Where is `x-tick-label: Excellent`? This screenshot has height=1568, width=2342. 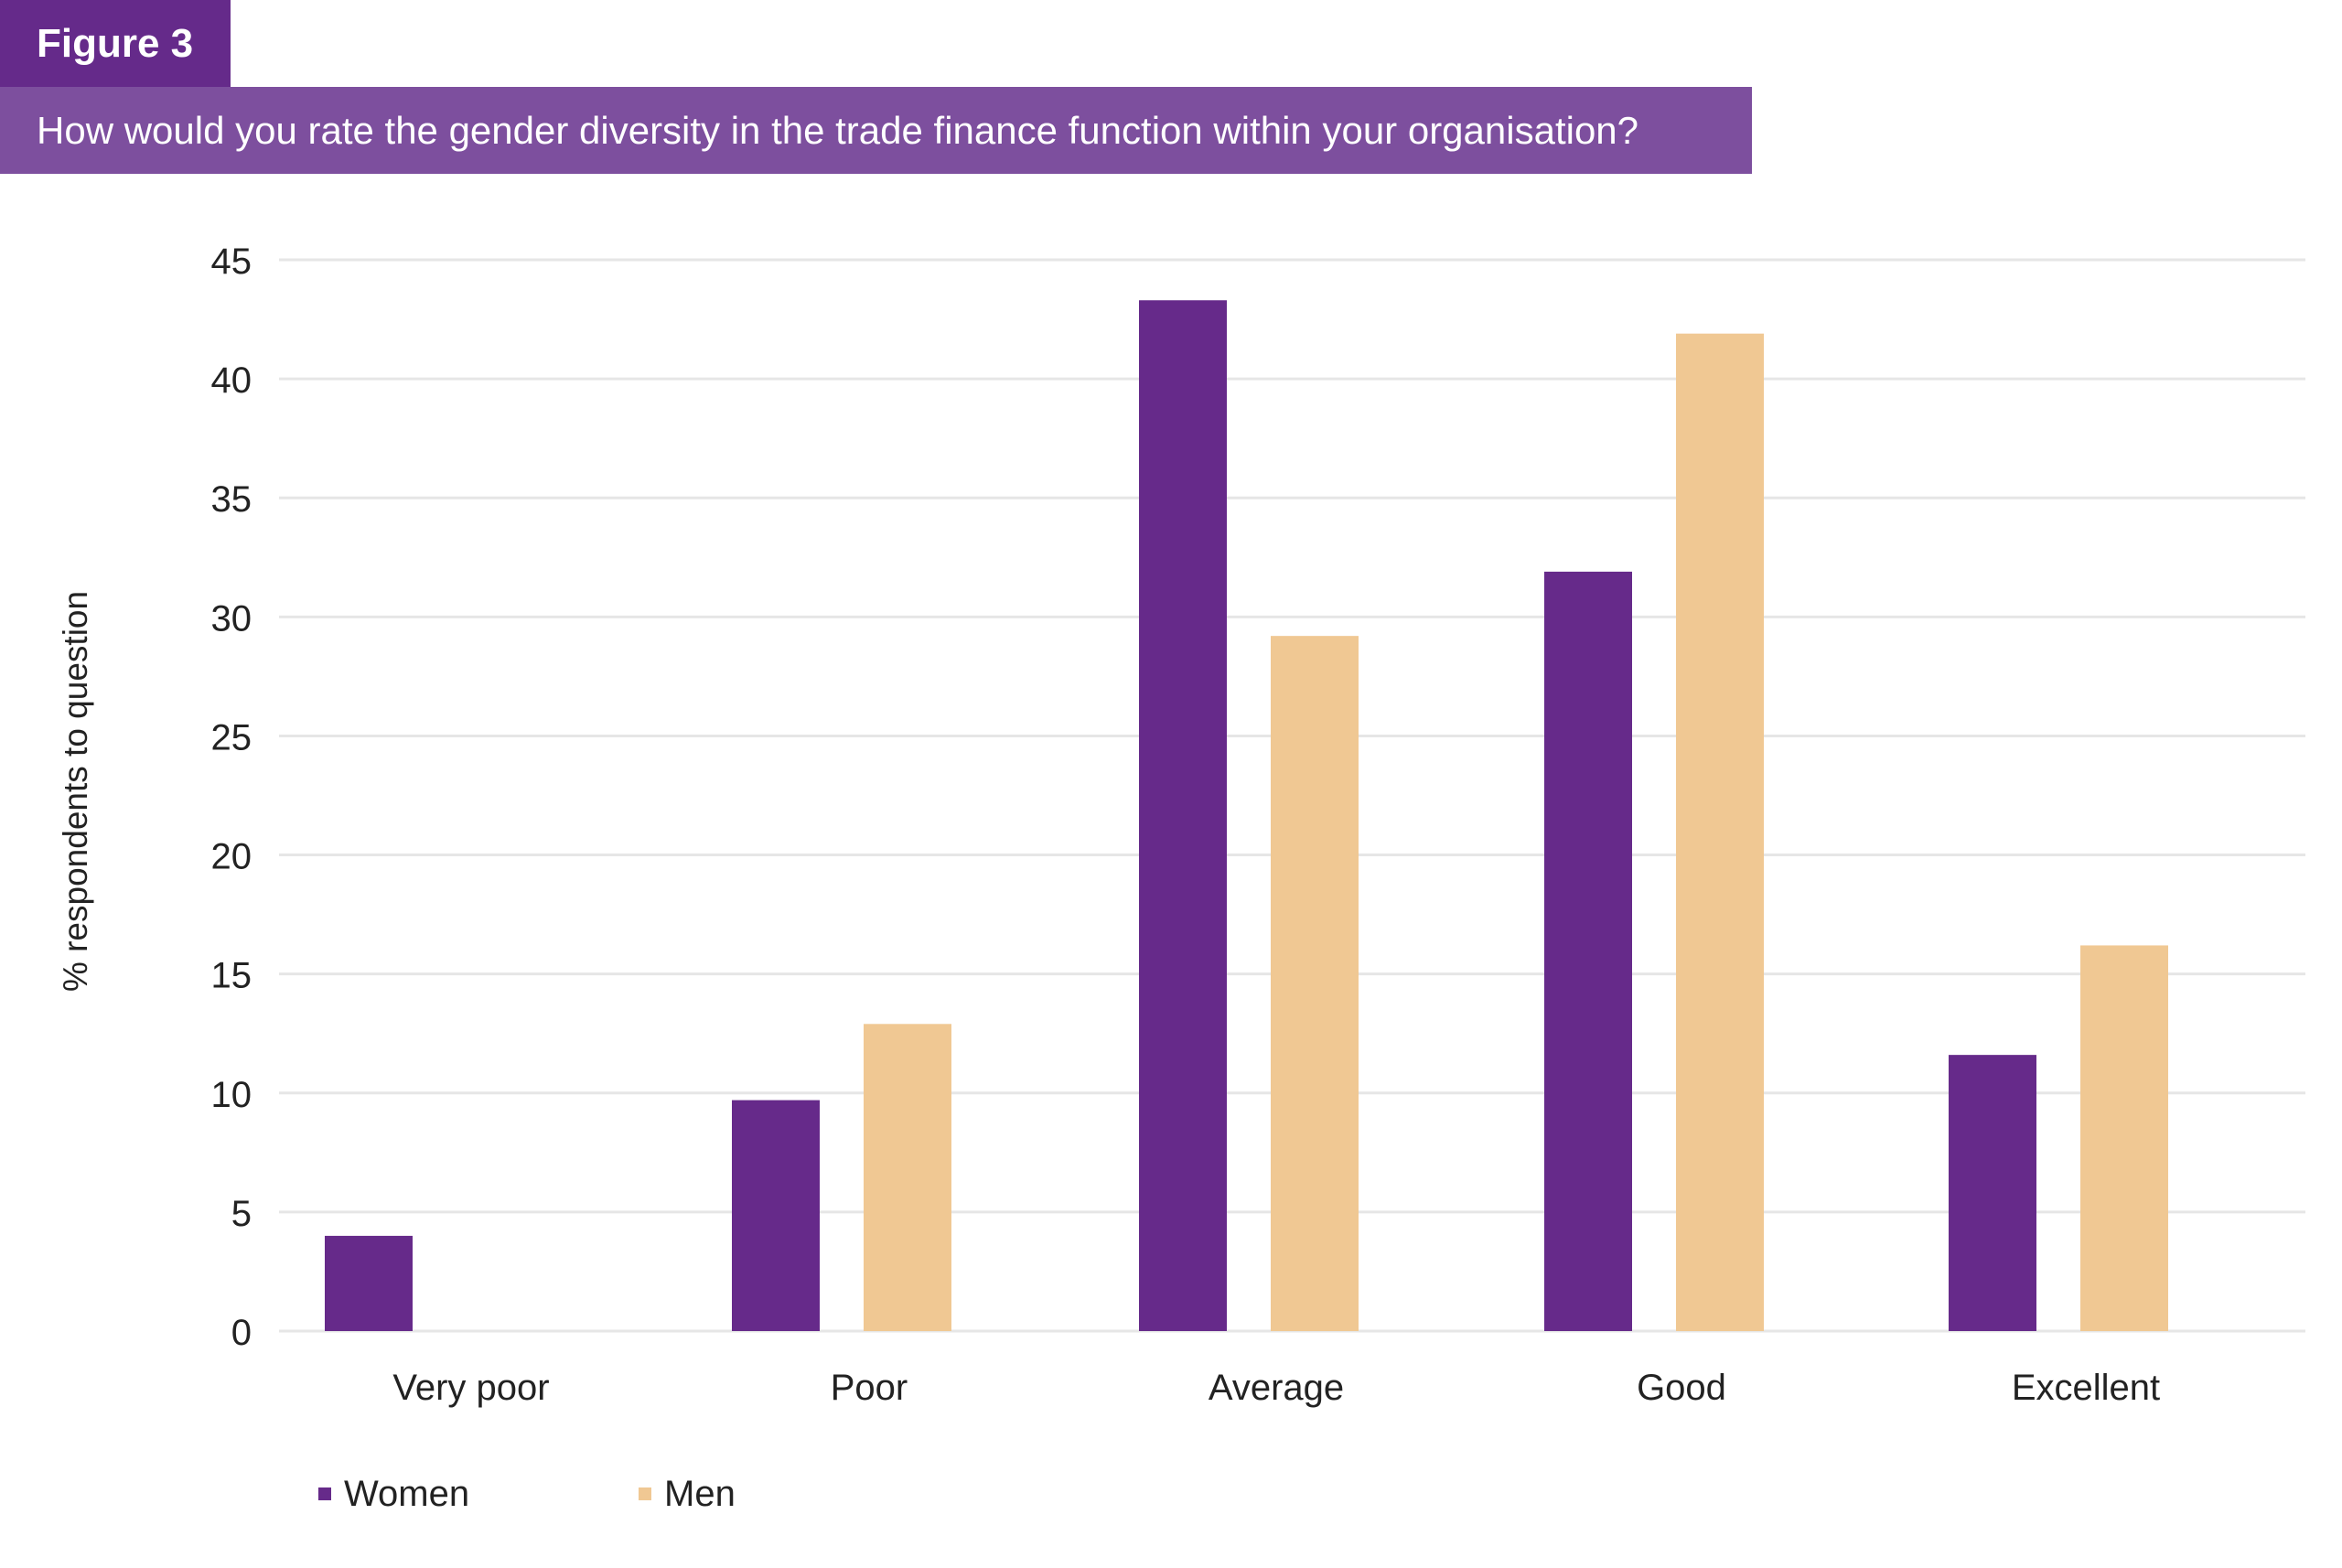 x-tick-label: Excellent is located at coordinates (2086, 1388).